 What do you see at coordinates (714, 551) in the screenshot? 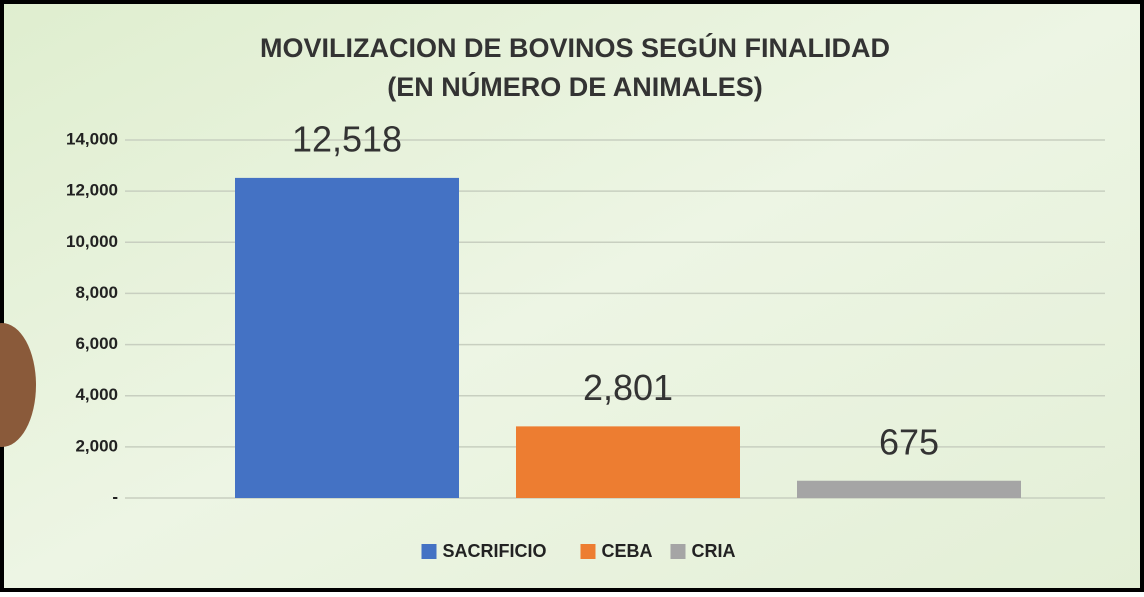
I see `legend-label: CRIA` at bounding box center [714, 551].